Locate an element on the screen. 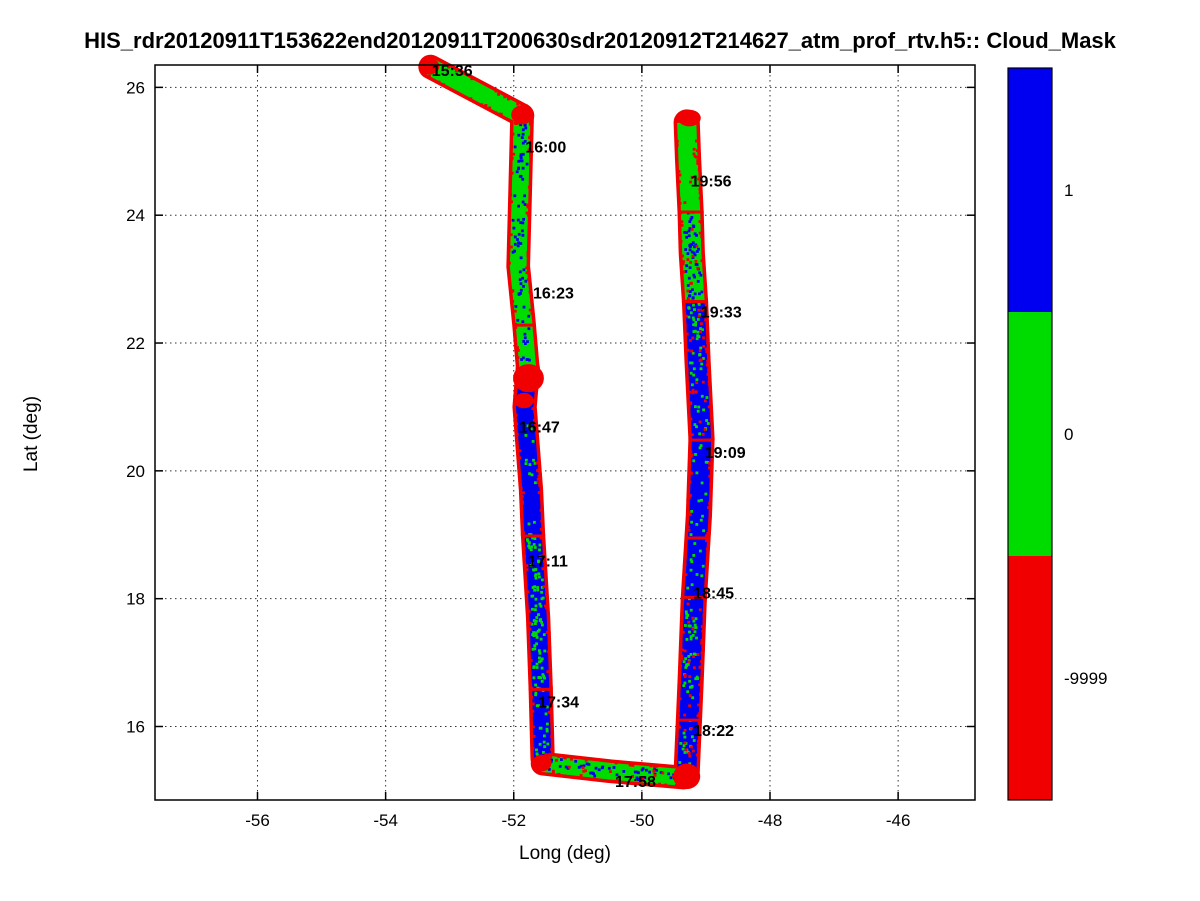  colorbar-border is located at coordinates (1030, 434).